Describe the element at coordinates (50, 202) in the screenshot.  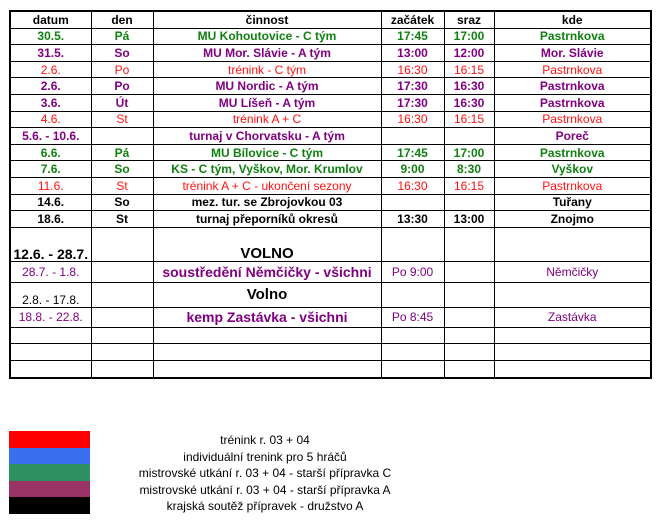
I see `cell-datum: 14.6.` at that location.